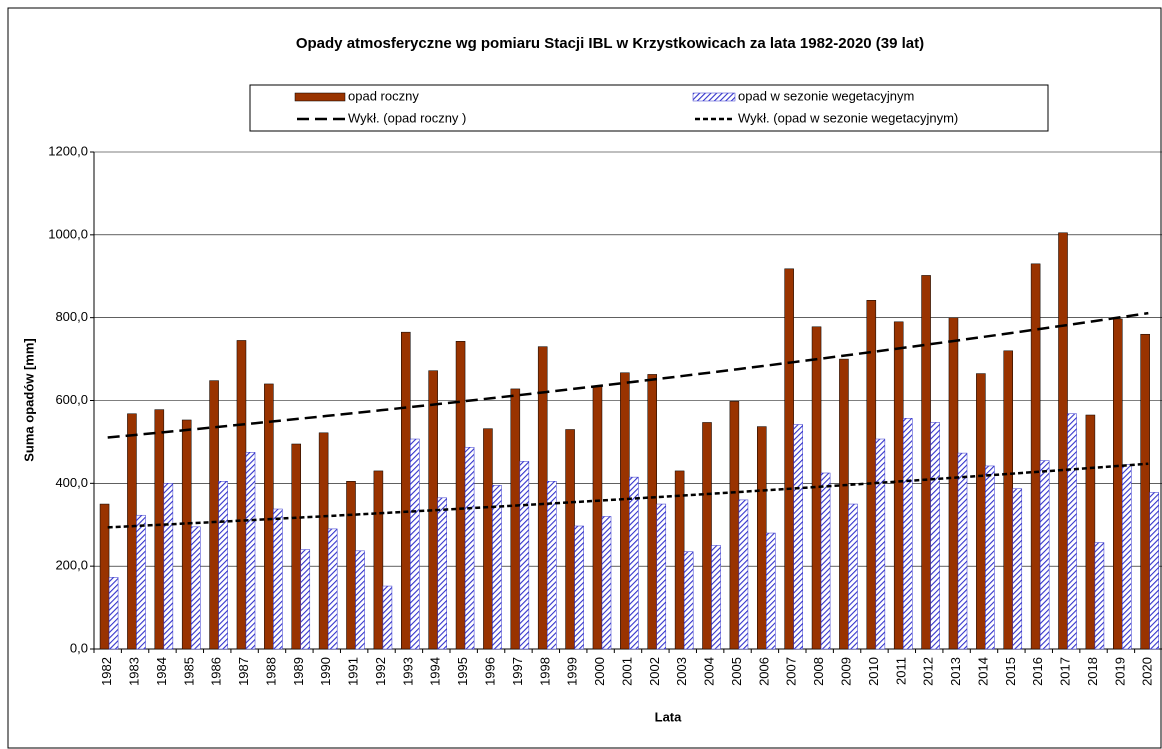 This screenshot has width=1162, height=749. I want to click on x-axis-label: Lata, so click(669, 716).